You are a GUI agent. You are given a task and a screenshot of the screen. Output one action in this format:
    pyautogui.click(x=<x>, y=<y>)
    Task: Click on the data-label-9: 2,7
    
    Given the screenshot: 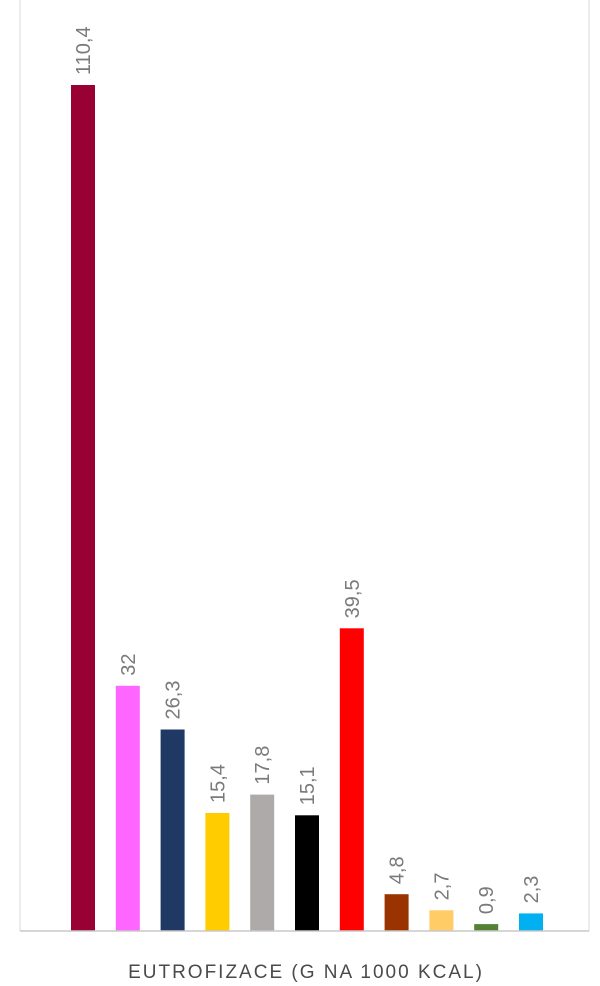 What is the action you would take?
    pyautogui.click(x=442, y=886)
    